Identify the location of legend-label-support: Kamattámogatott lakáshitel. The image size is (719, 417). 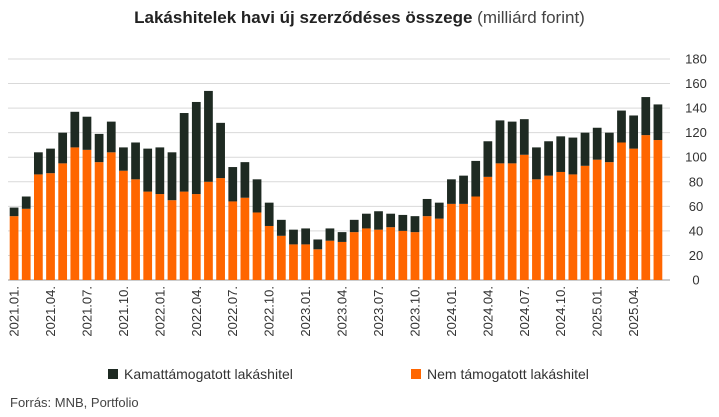
(208, 374).